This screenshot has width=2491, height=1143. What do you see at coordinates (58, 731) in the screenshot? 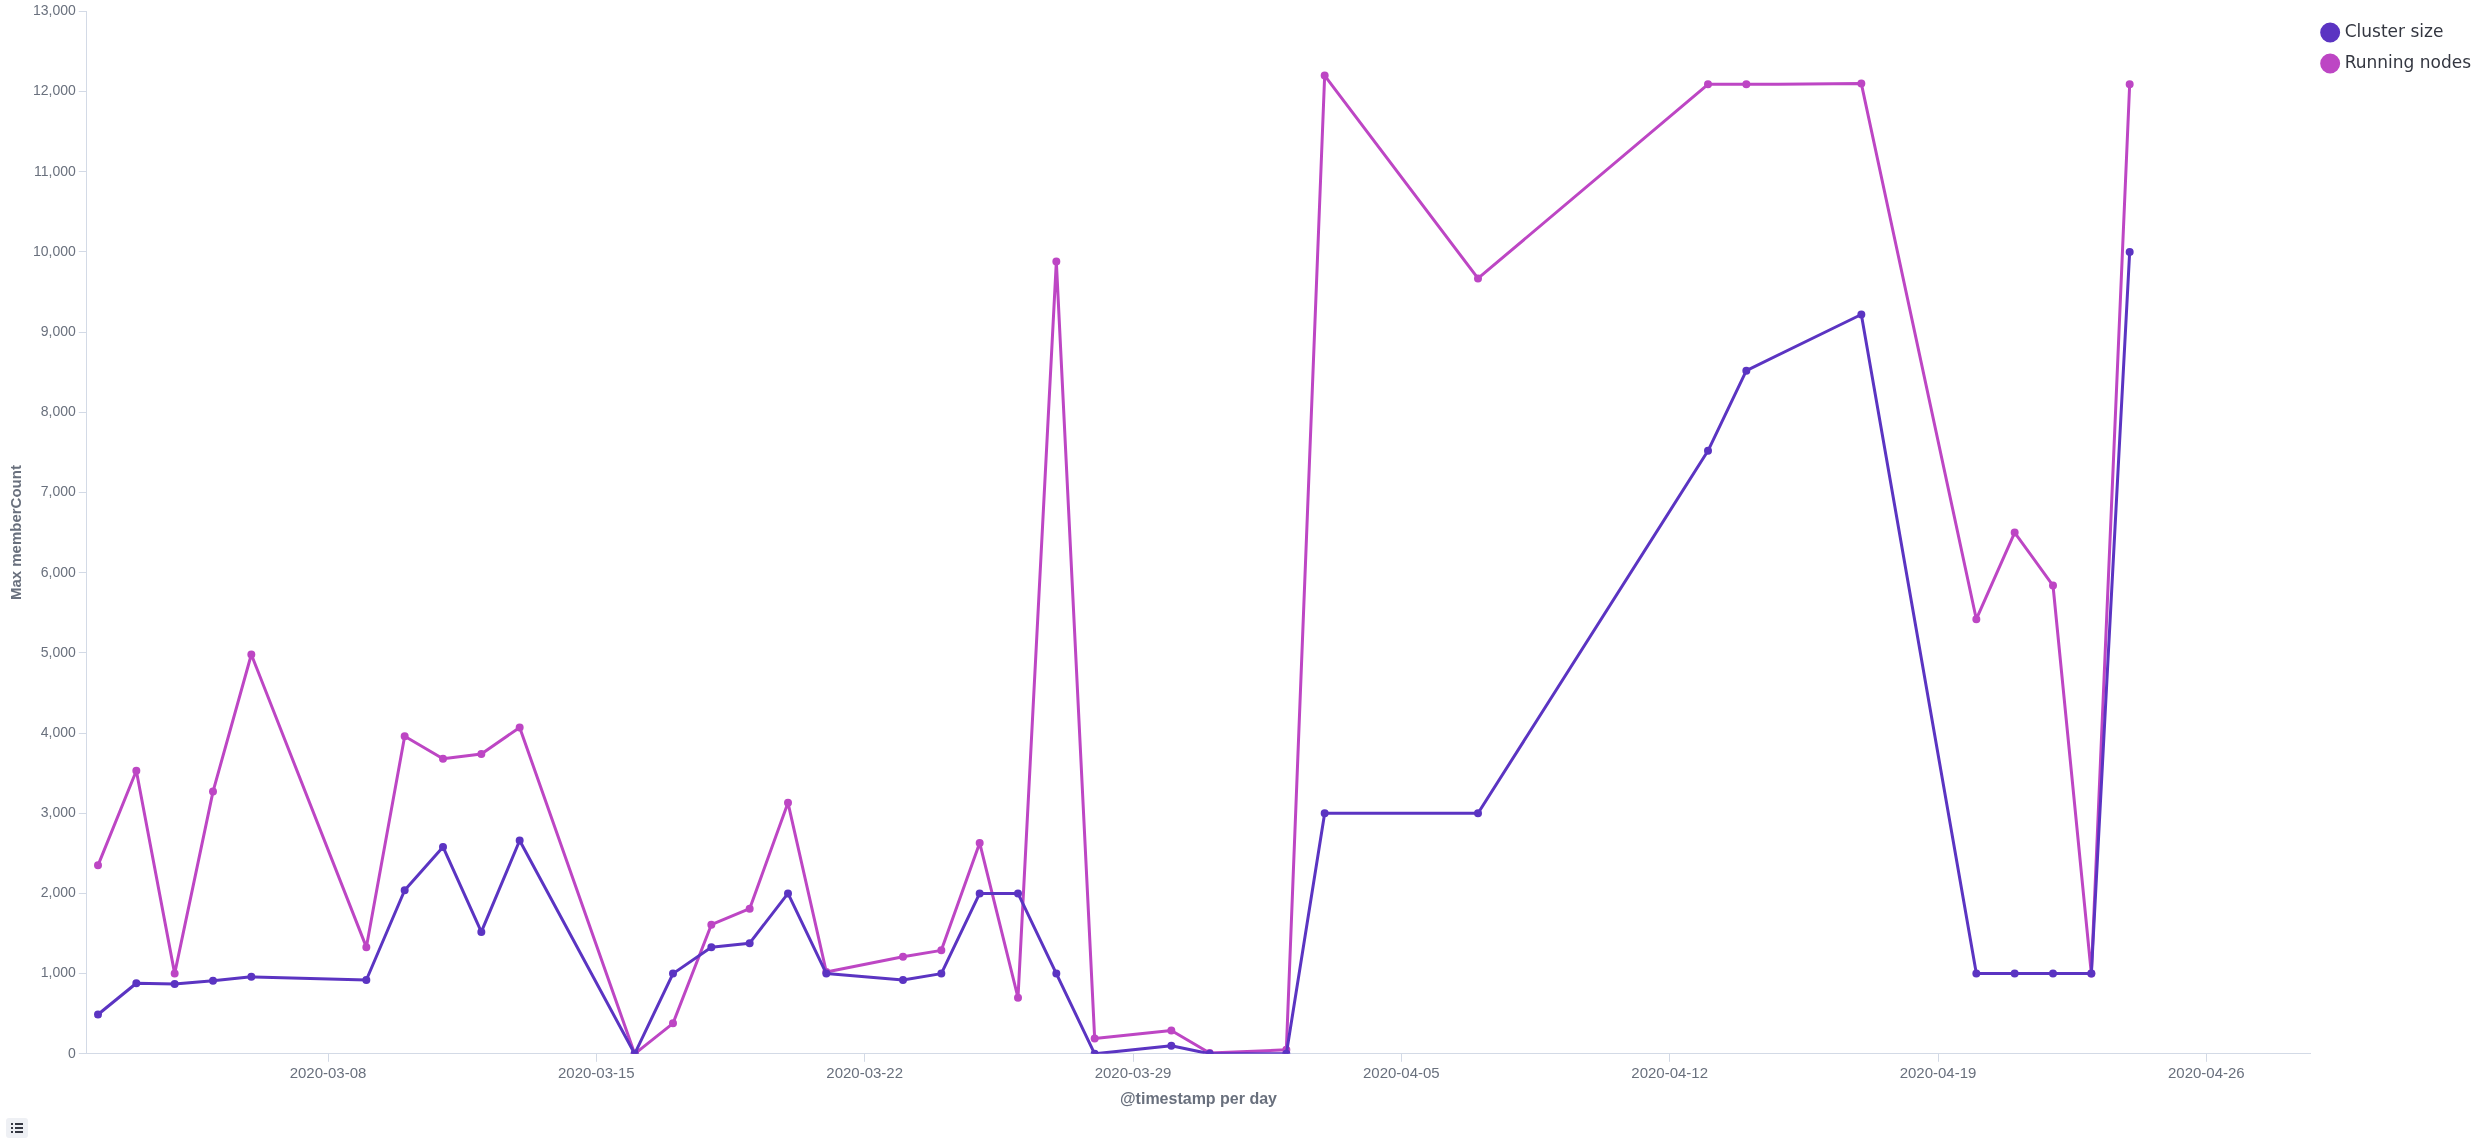
I see `y-tick-label: 4,000` at bounding box center [58, 731].